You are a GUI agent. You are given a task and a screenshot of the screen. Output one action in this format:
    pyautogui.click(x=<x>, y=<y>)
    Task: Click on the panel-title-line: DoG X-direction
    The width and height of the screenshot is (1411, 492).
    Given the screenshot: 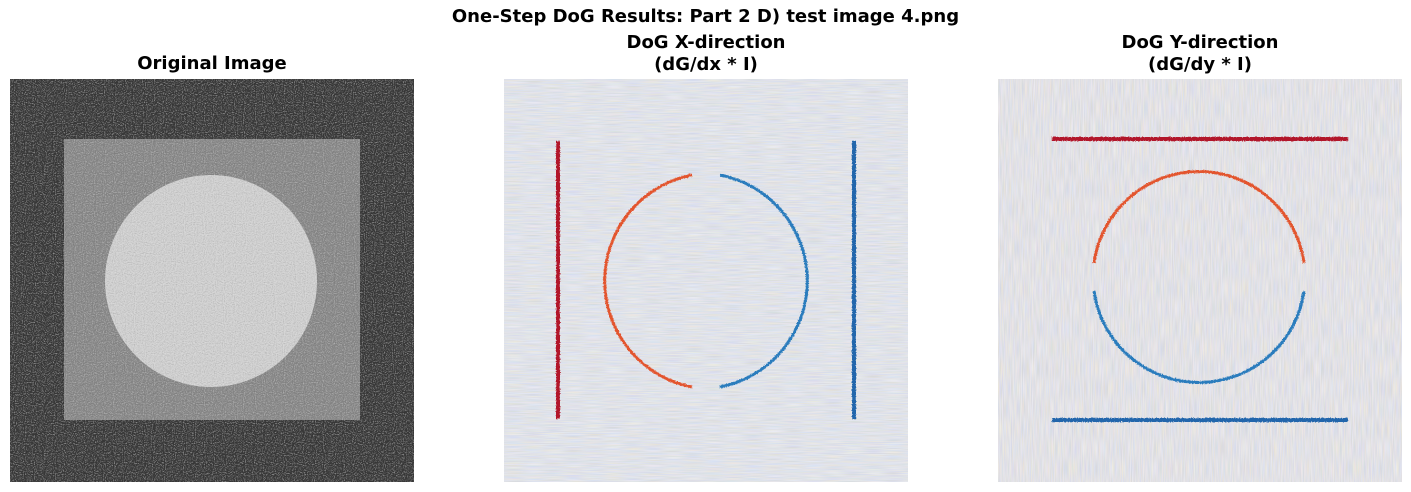 What is the action you would take?
    pyautogui.click(x=706, y=42)
    